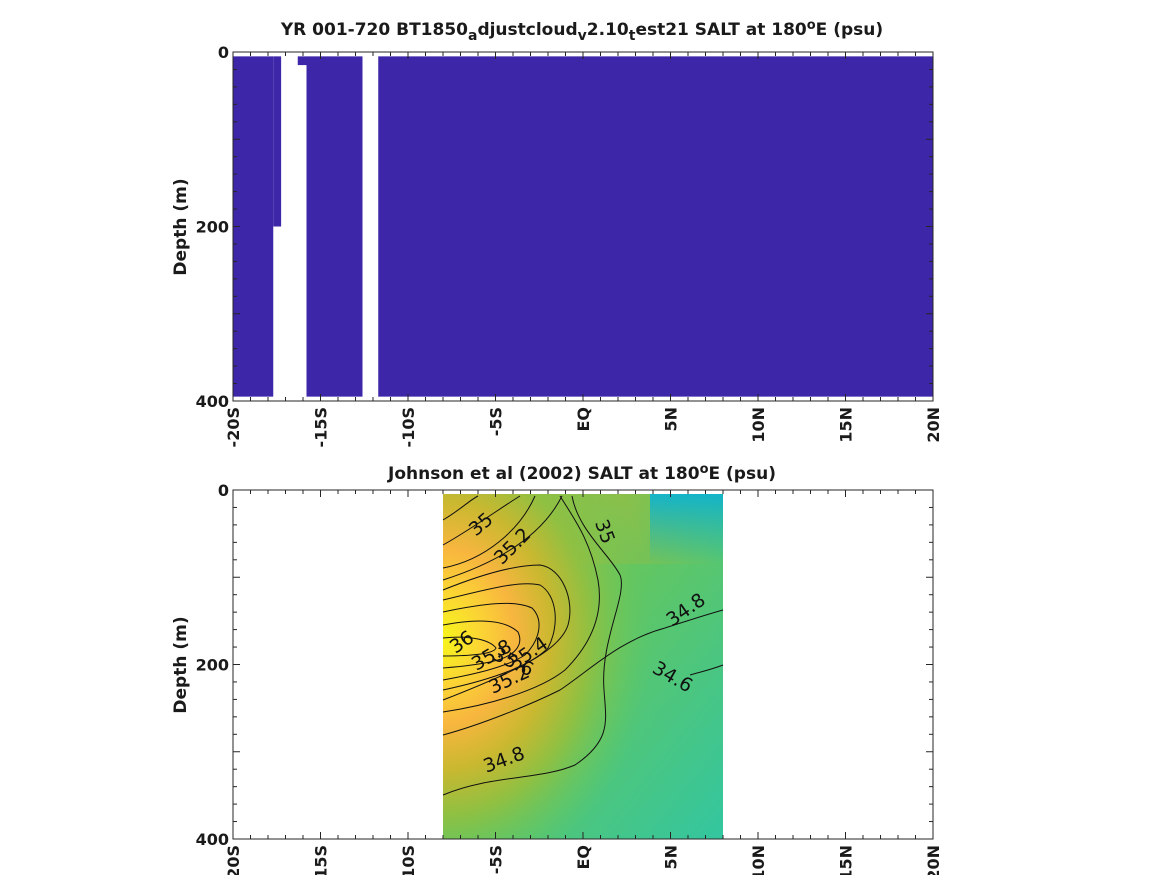 This screenshot has width=1167, height=875. What do you see at coordinates (686, 529) in the screenshot?
I see `fresh-surface-water` at bounding box center [686, 529].